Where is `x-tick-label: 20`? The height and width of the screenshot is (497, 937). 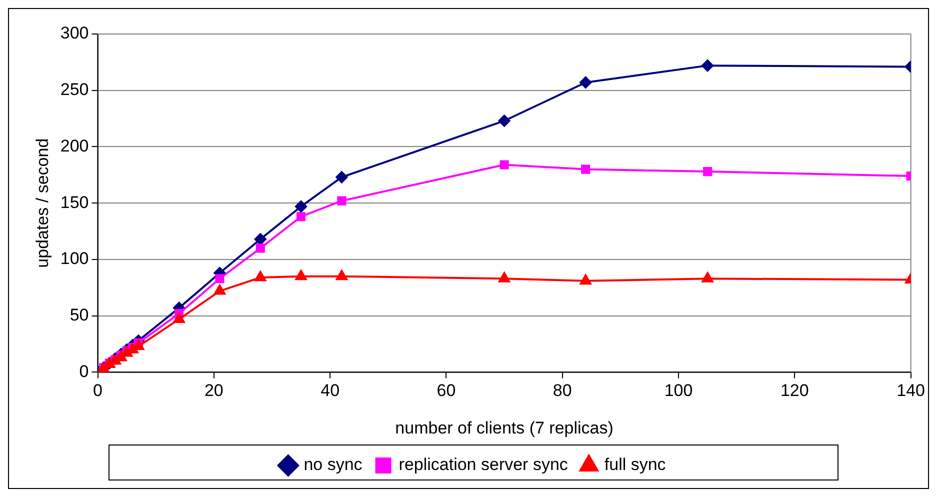 x-tick-label: 20 is located at coordinates (214, 390).